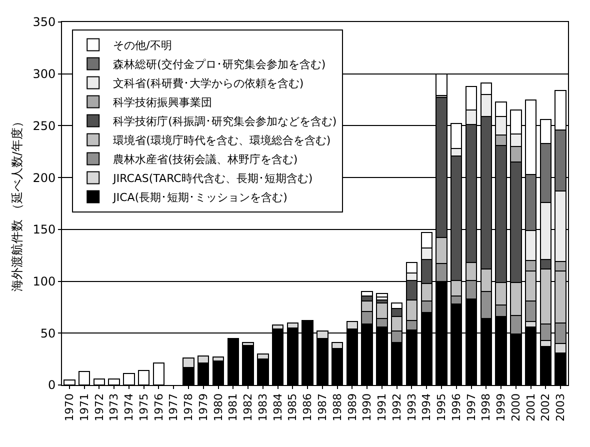 The width and height of the screenshot is (590, 447). What do you see at coordinates (48, 333) in the screenshot?
I see `y-tick-label: 50` at bounding box center [48, 333].